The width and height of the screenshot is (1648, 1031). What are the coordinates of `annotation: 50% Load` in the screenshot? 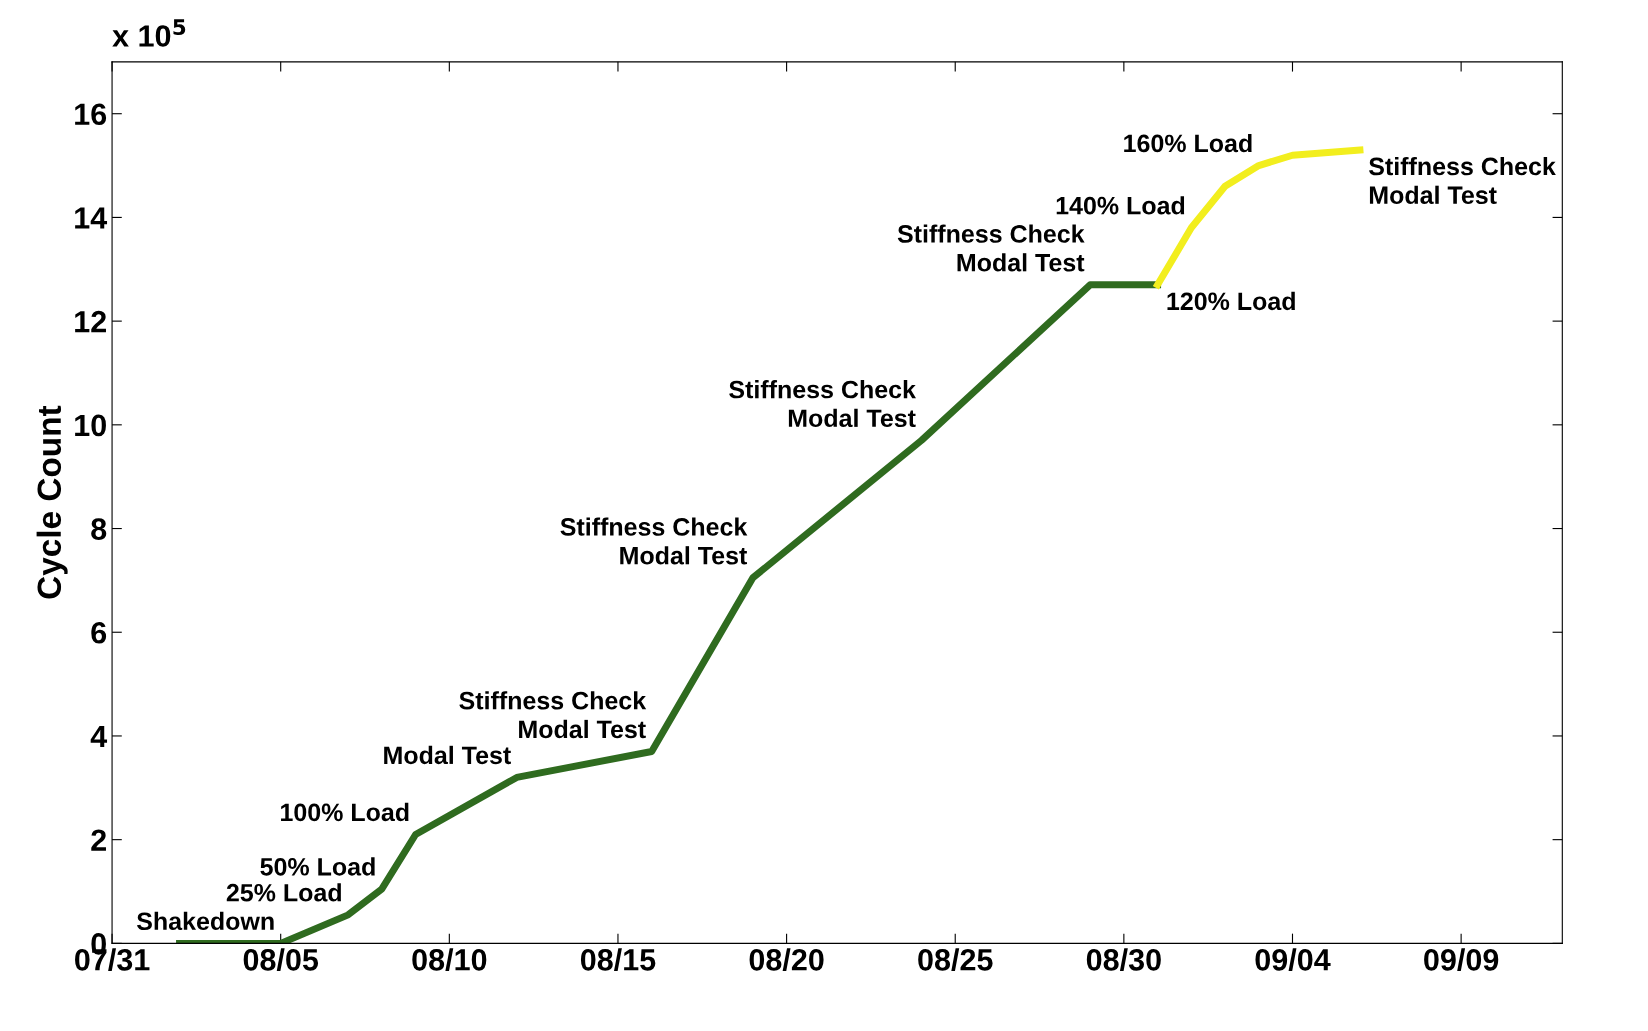 It's located at (317, 866).